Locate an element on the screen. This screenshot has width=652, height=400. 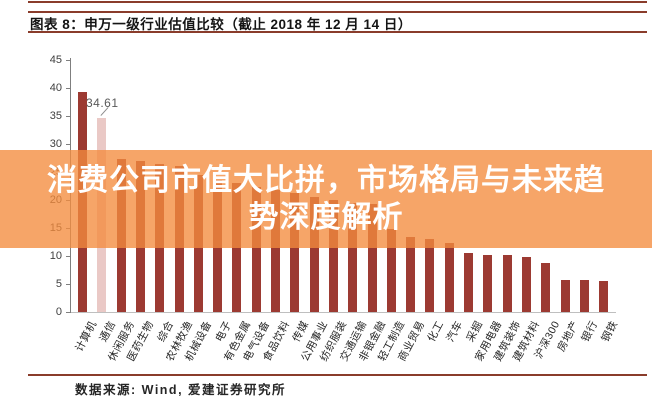
banner-text-line1: 消费公司市值大比拼，市场格局与未来趋 is located at coordinates (326, 180).